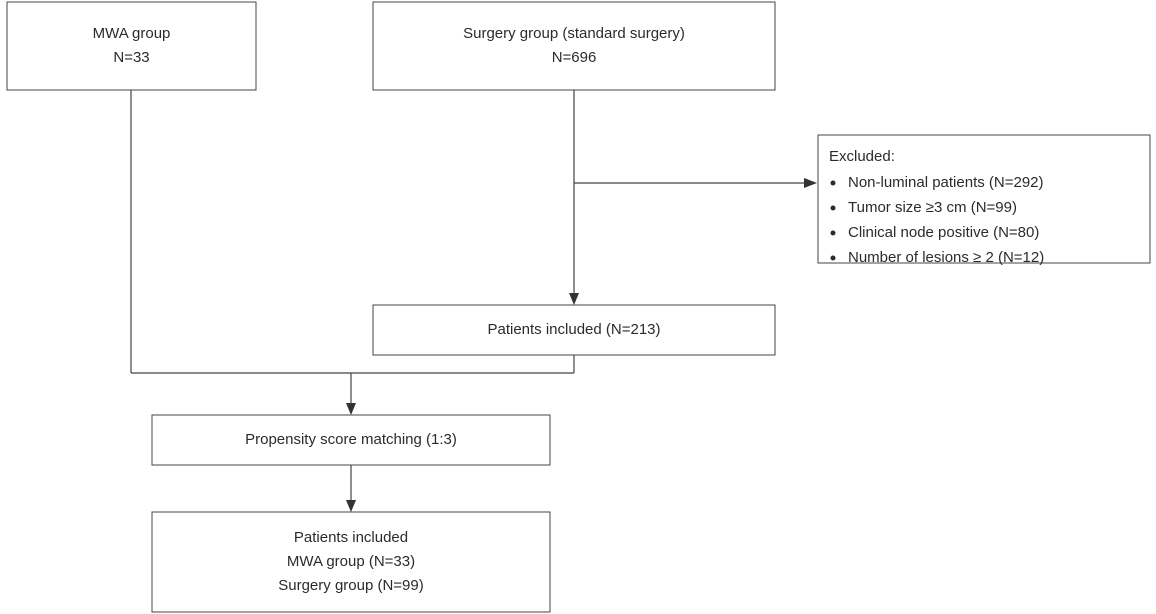 Image resolution: width=1156 pixels, height=614 pixels. What do you see at coordinates (351, 585) in the screenshot?
I see `node-label: Surgery group (N=99)` at bounding box center [351, 585].